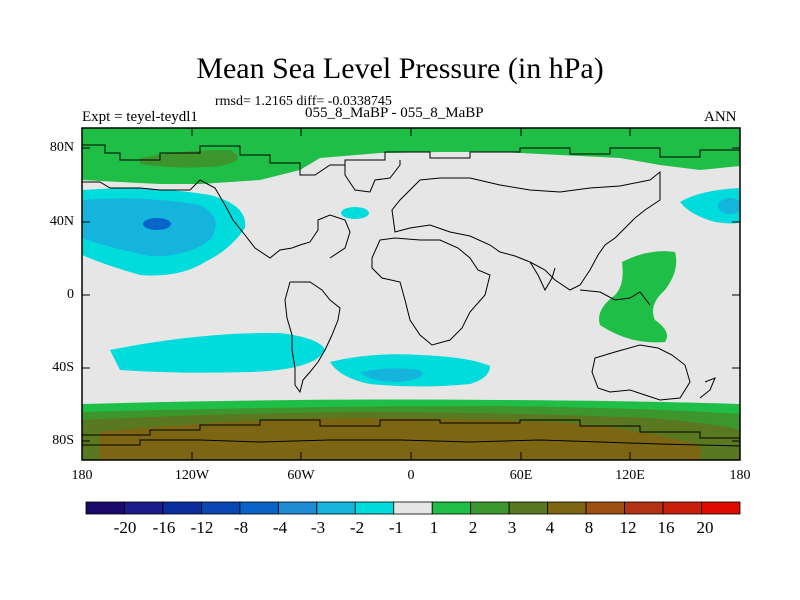 The width and height of the screenshot is (800, 600). What do you see at coordinates (192, 475) in the screenshot?
I see `x-tick-120w: 120W` at bounding box center [192, 475].